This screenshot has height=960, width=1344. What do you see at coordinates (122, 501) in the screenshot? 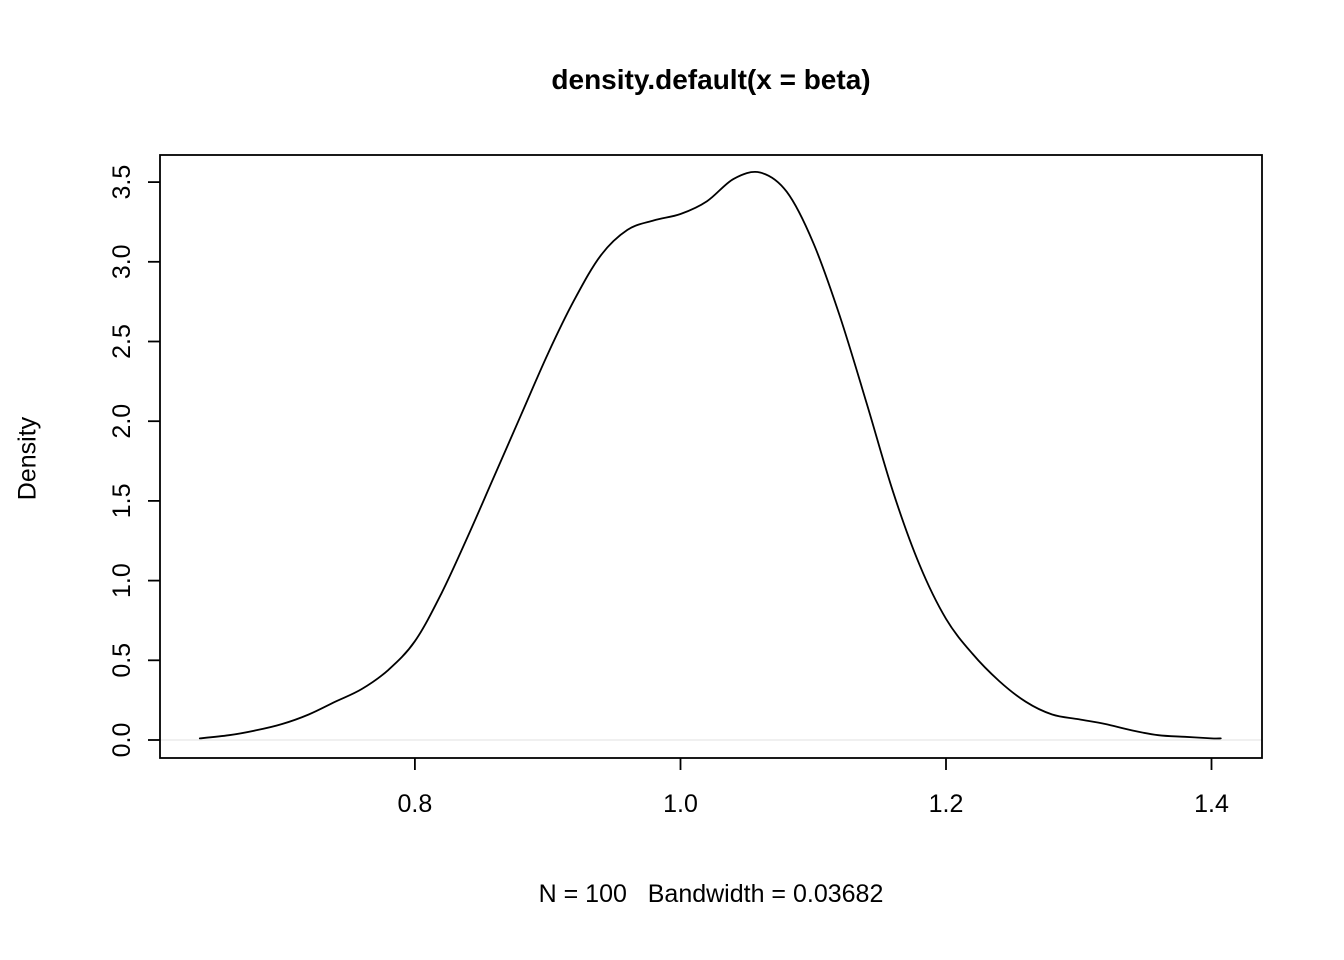
I see `y-tick-label: 1.5` at bounding box center [122, 501].